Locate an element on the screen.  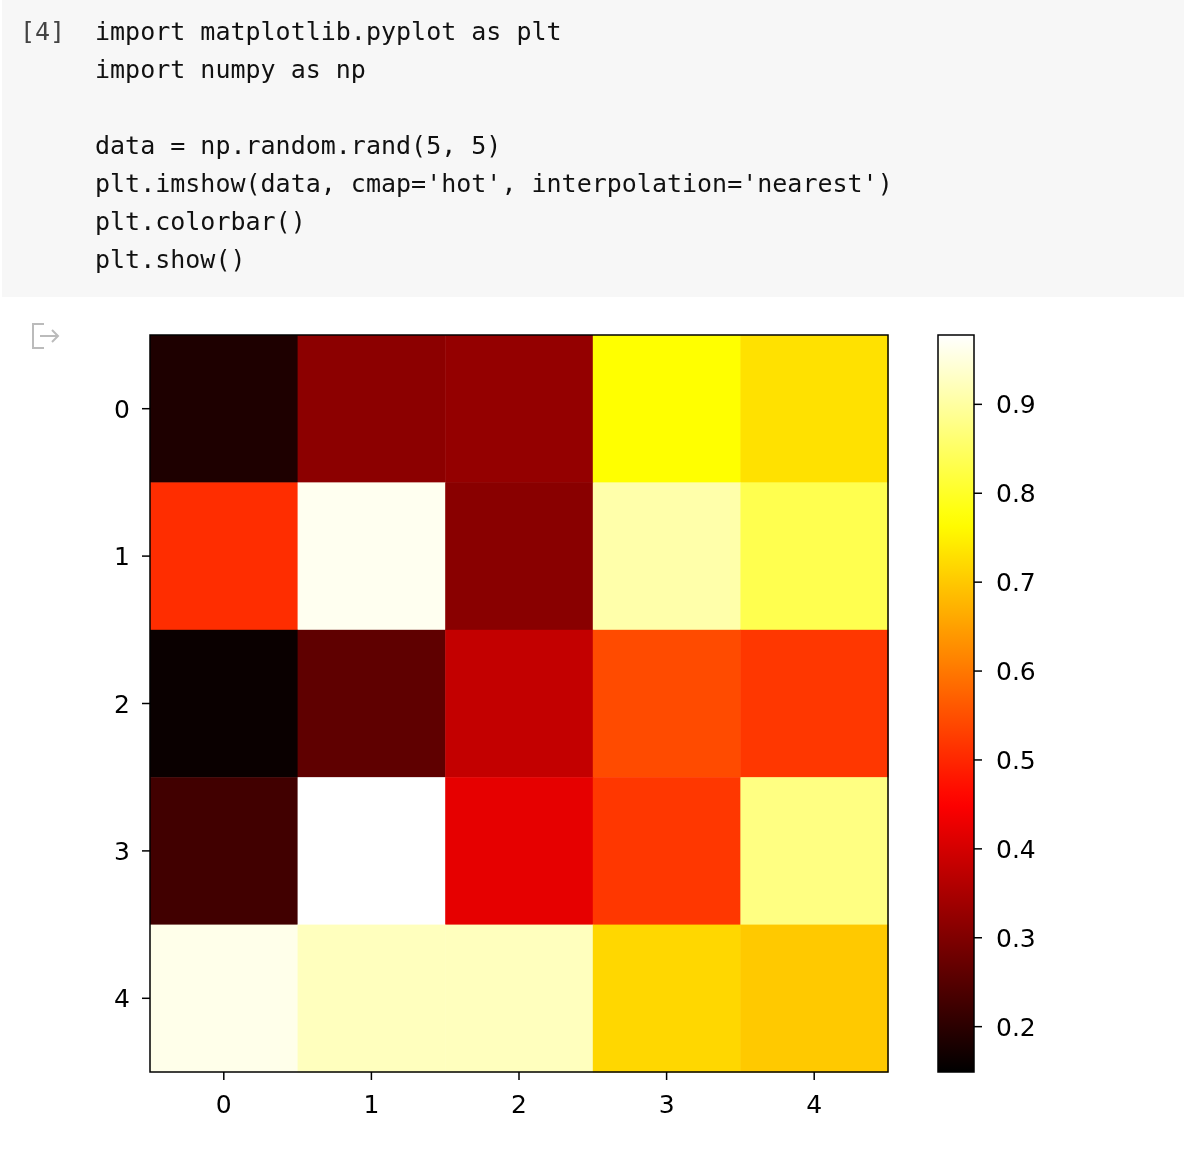
x-tick-label: 3 is located at coordinates (666, 1104).